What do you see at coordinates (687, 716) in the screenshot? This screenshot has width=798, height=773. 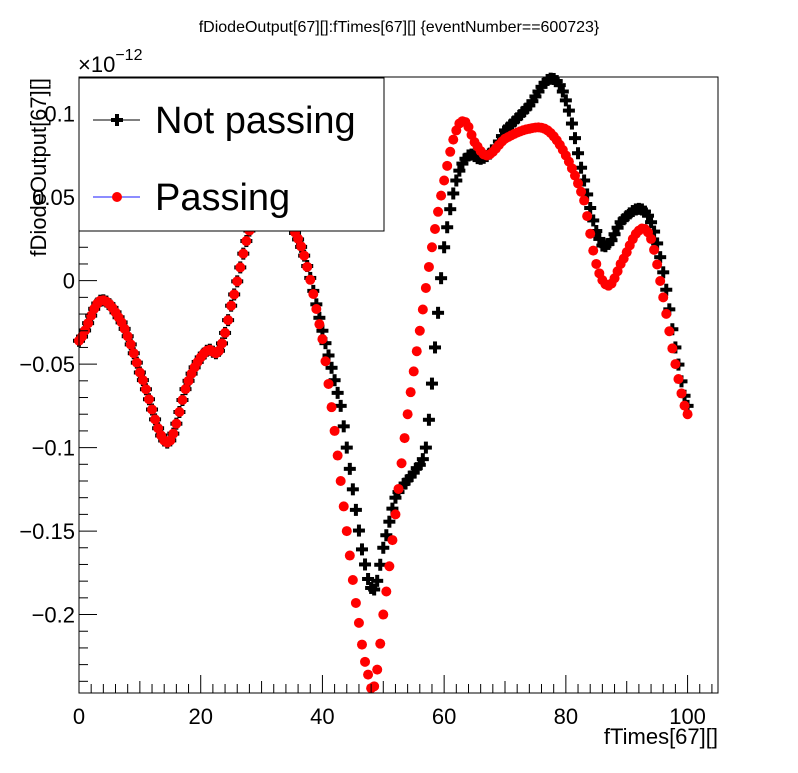 I see `x-tick-label: 100` at bounding box center [687, 716].